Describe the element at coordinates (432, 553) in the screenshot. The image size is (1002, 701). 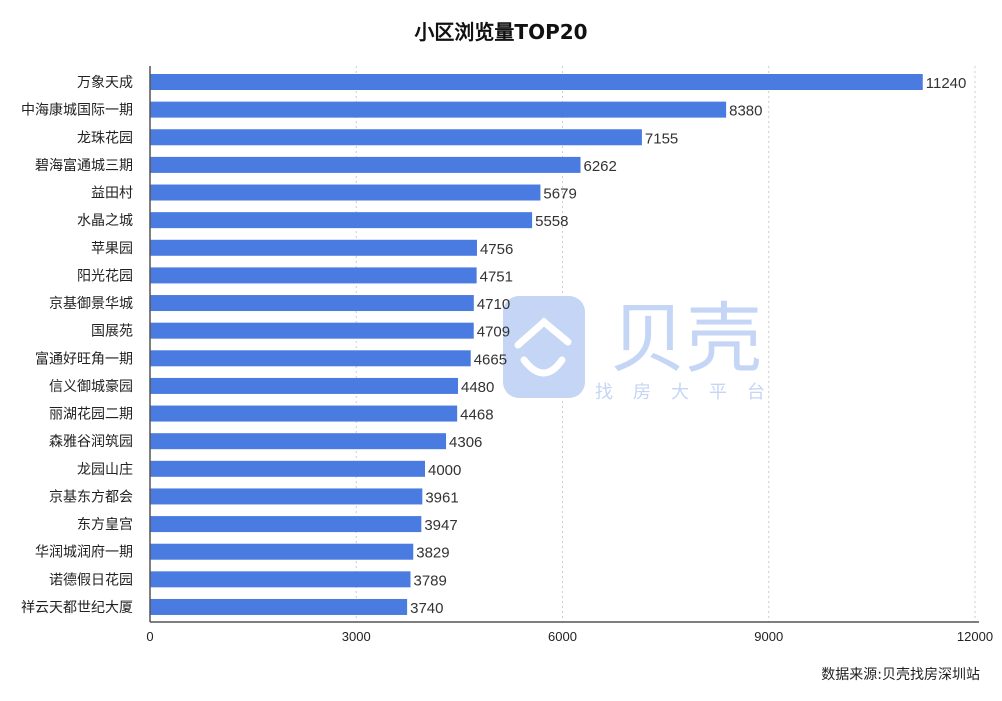
I see `value-label: 3829` at that location.